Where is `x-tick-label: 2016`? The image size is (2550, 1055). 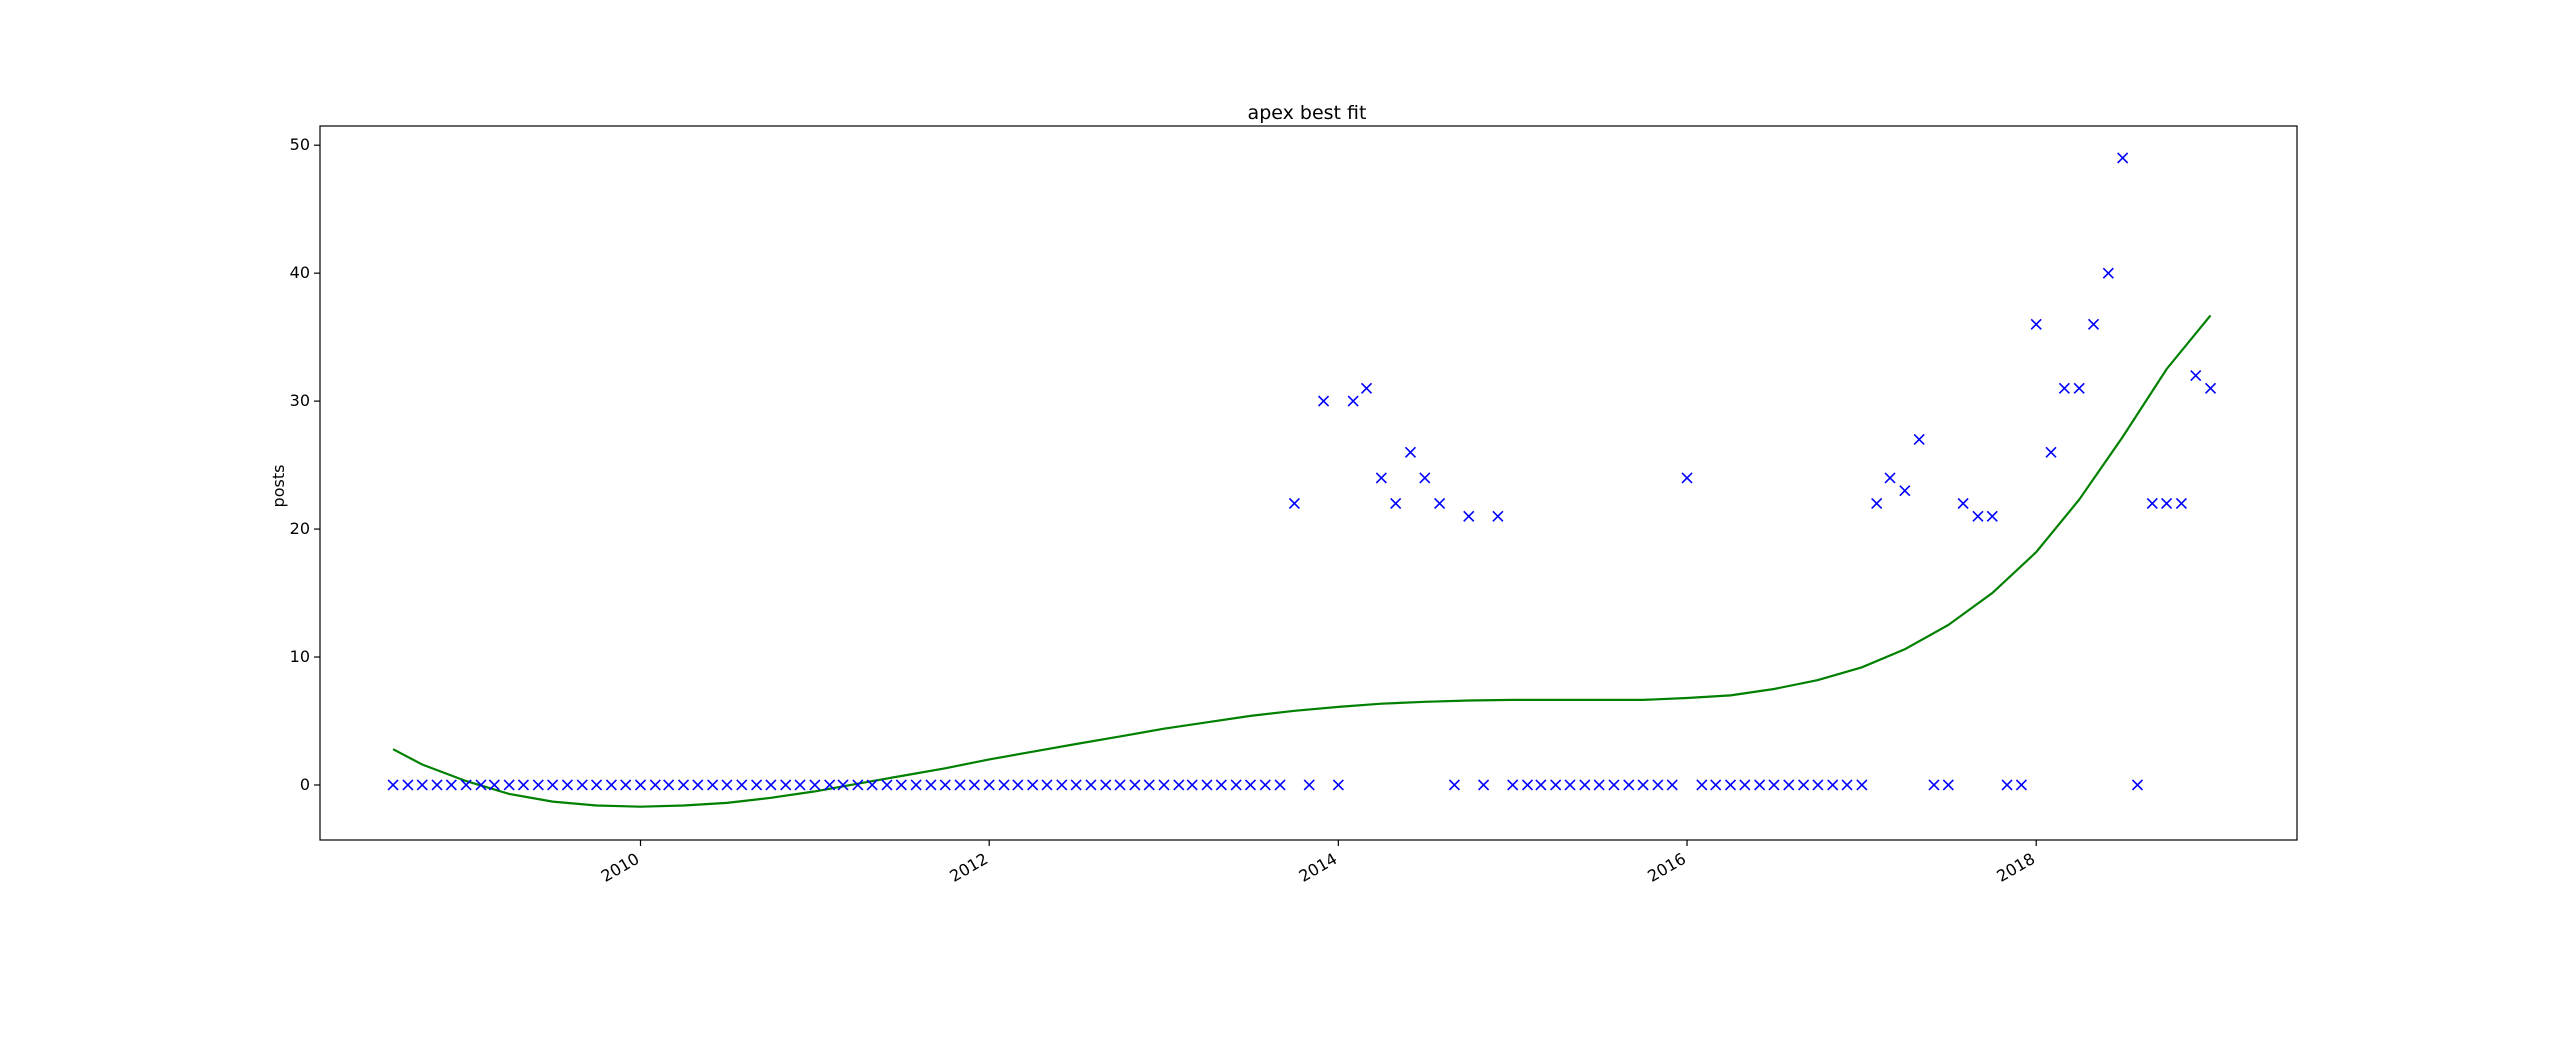
x-tick-label: 2016 is located at coordinates (1666, 867).